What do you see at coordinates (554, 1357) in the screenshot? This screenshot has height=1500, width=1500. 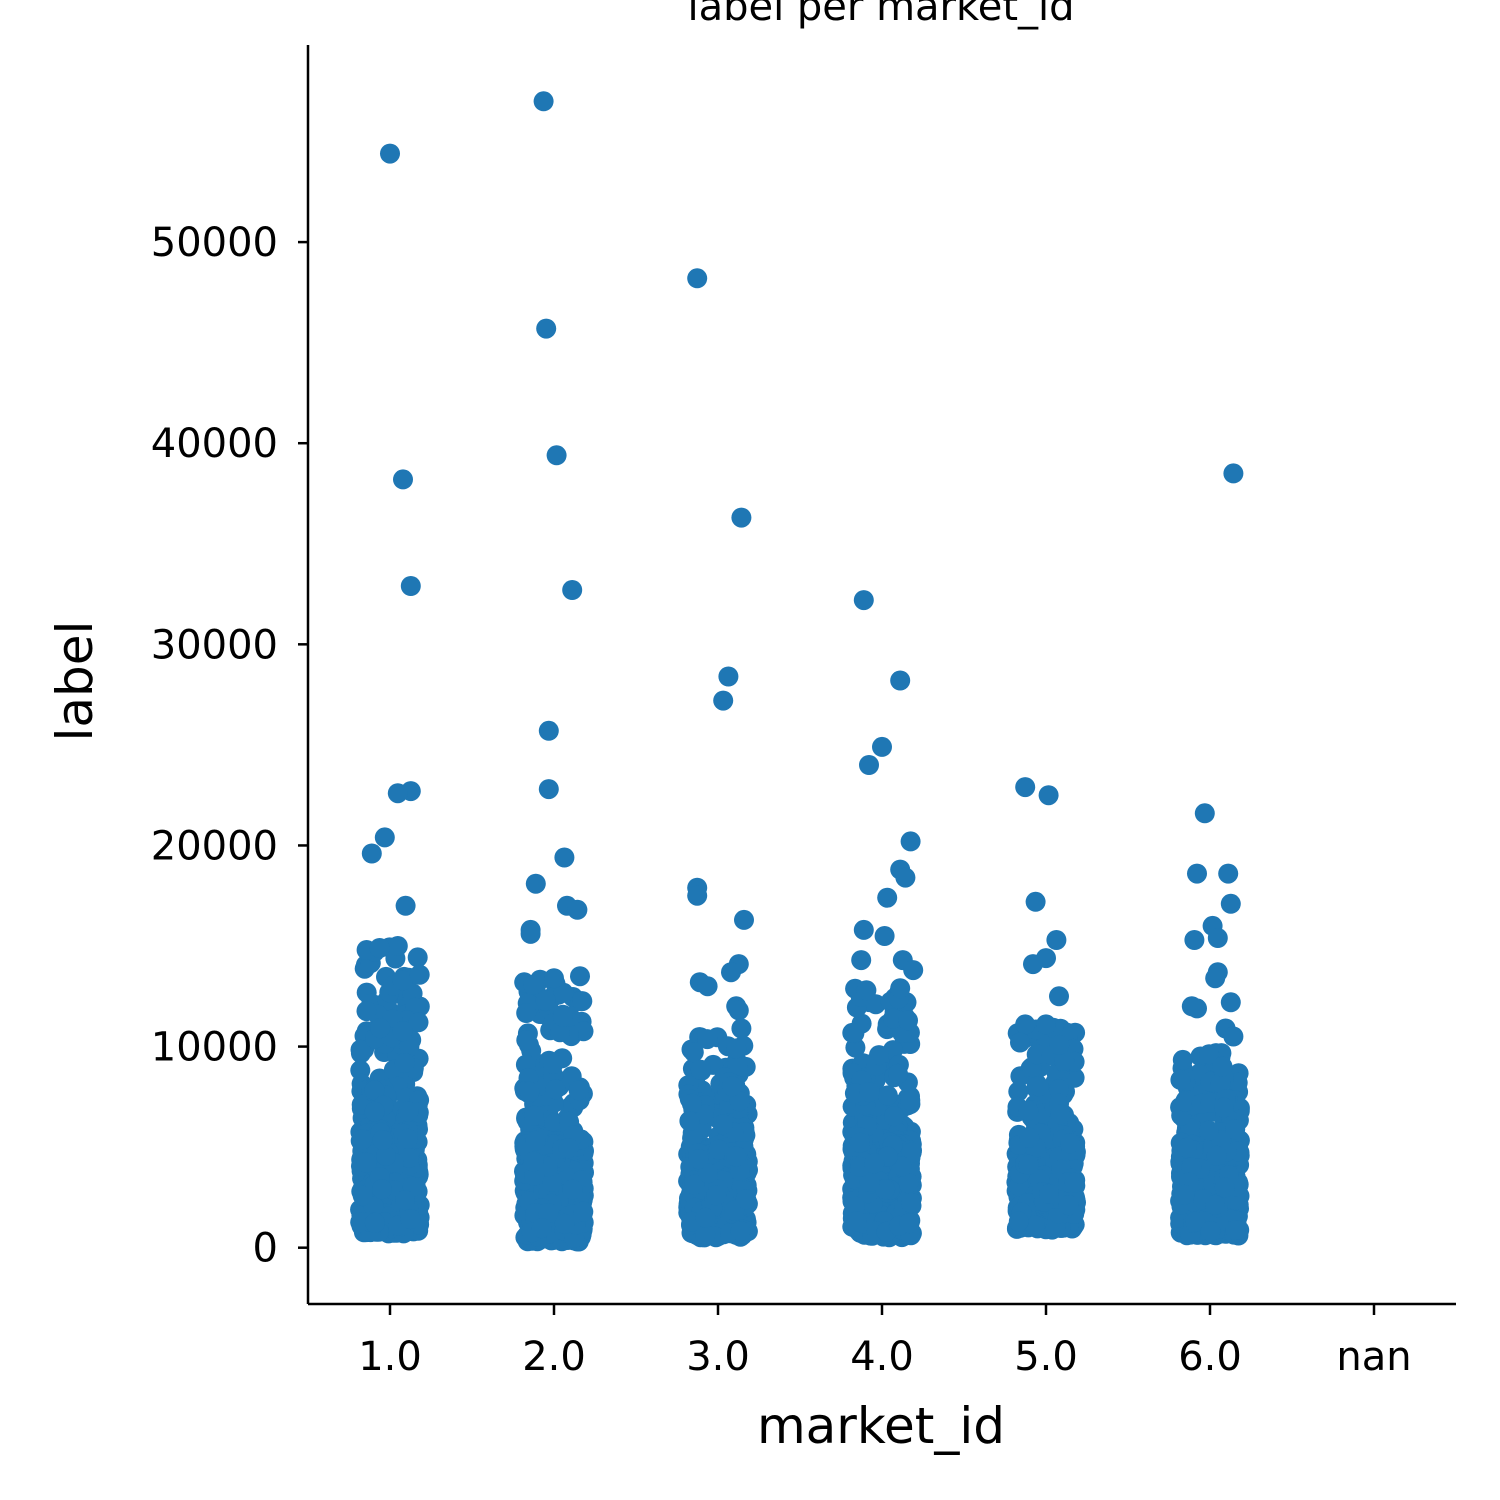 I see `x-tick-label: 2.0` at bounding box center [554, 1357].